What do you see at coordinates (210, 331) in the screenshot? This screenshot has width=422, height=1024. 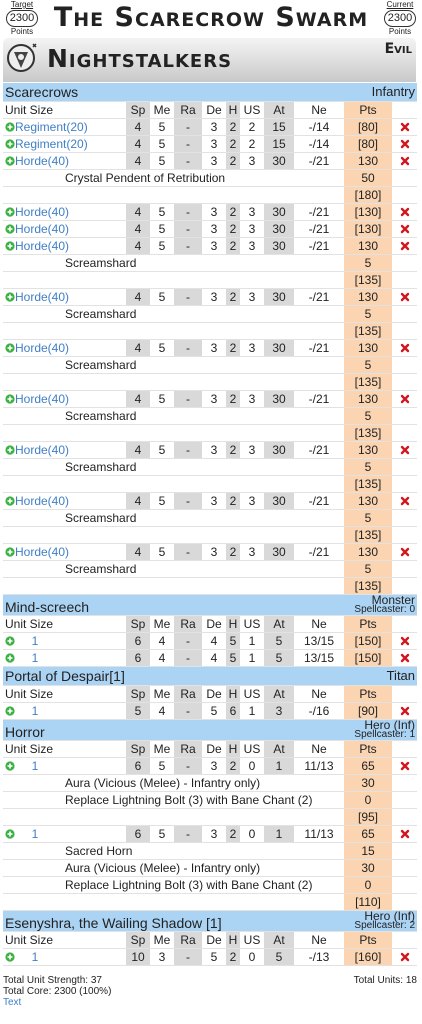 I see `total-row: [135]` at bounding box center [210, 331].